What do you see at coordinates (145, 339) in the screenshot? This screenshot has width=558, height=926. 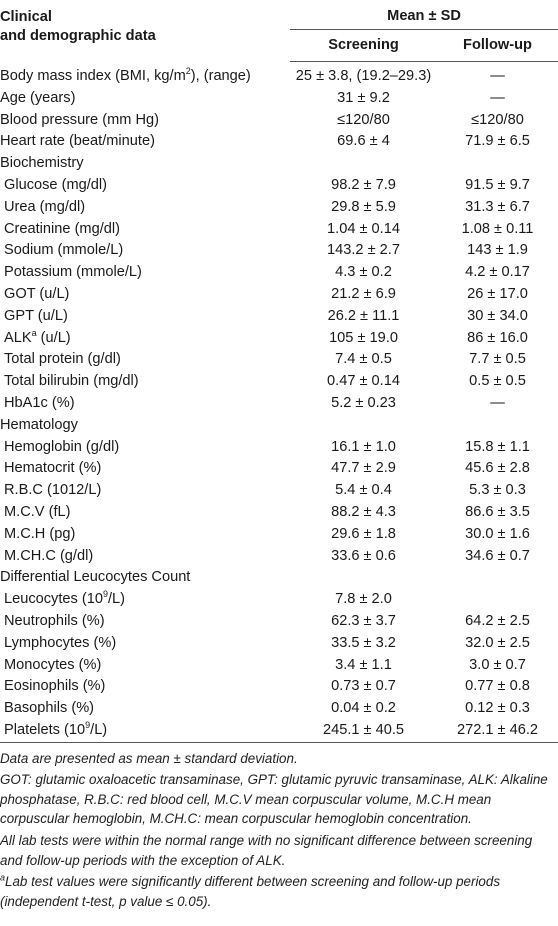 I see `row-label: ALKa (u/L)` at bounding box center [145, 339].